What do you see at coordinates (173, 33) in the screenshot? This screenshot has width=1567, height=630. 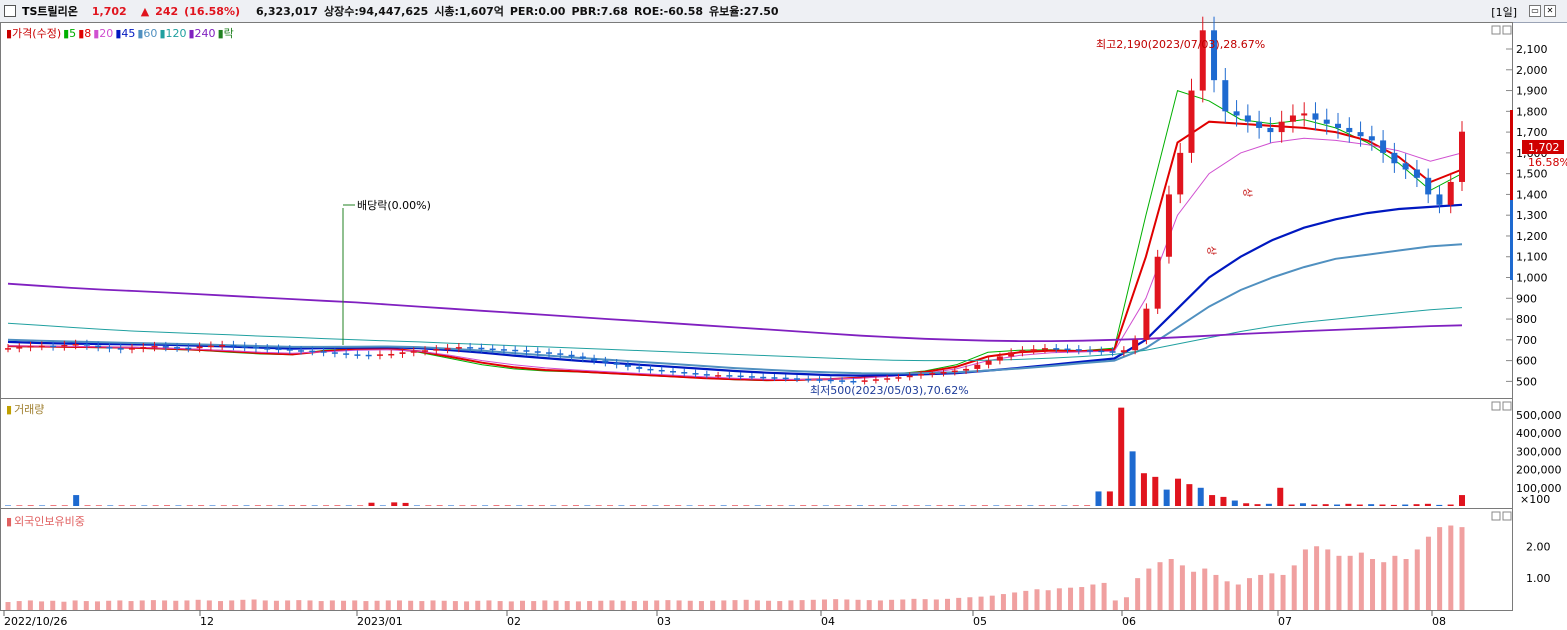 I see `legend-item-6: ▮120` at bounding box center [173, 33].